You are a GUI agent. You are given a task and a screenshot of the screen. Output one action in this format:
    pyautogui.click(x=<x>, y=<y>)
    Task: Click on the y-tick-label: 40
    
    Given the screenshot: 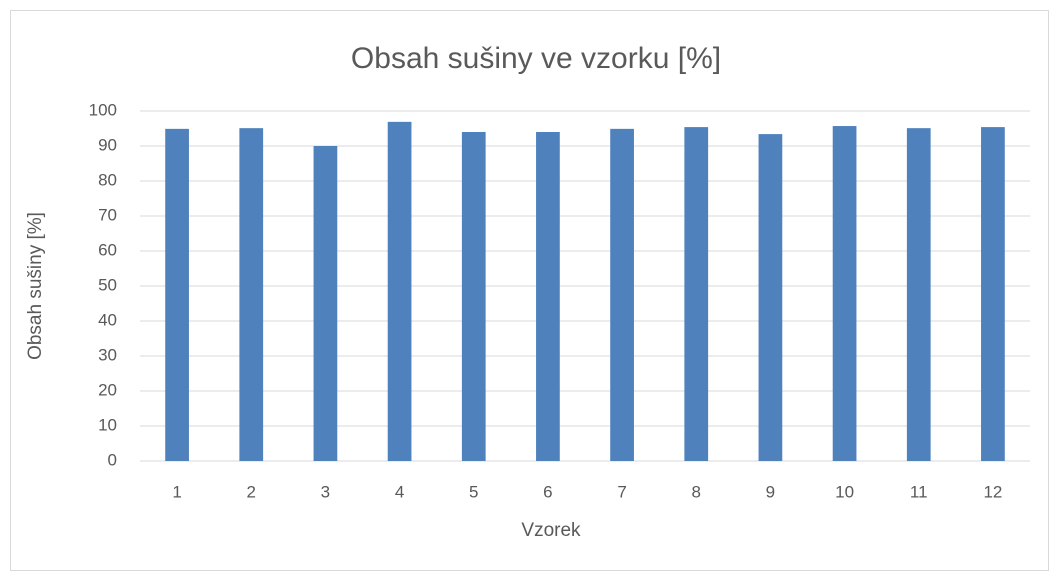 What is the action you would take?
    pyautogui.click(x=107, y=319)
    